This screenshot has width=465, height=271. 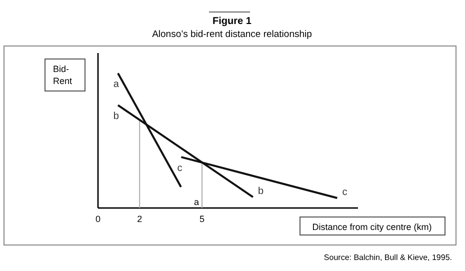 What do you see at coordinates (345, 192) in the screenshot?
I see `annotation: c` at bounding box center [345, 192].